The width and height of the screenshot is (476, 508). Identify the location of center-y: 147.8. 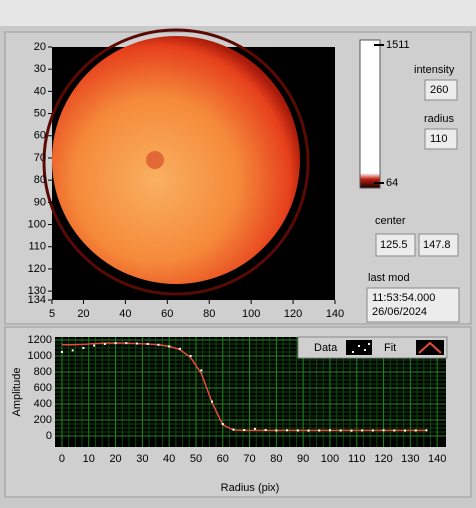
(437, 245).